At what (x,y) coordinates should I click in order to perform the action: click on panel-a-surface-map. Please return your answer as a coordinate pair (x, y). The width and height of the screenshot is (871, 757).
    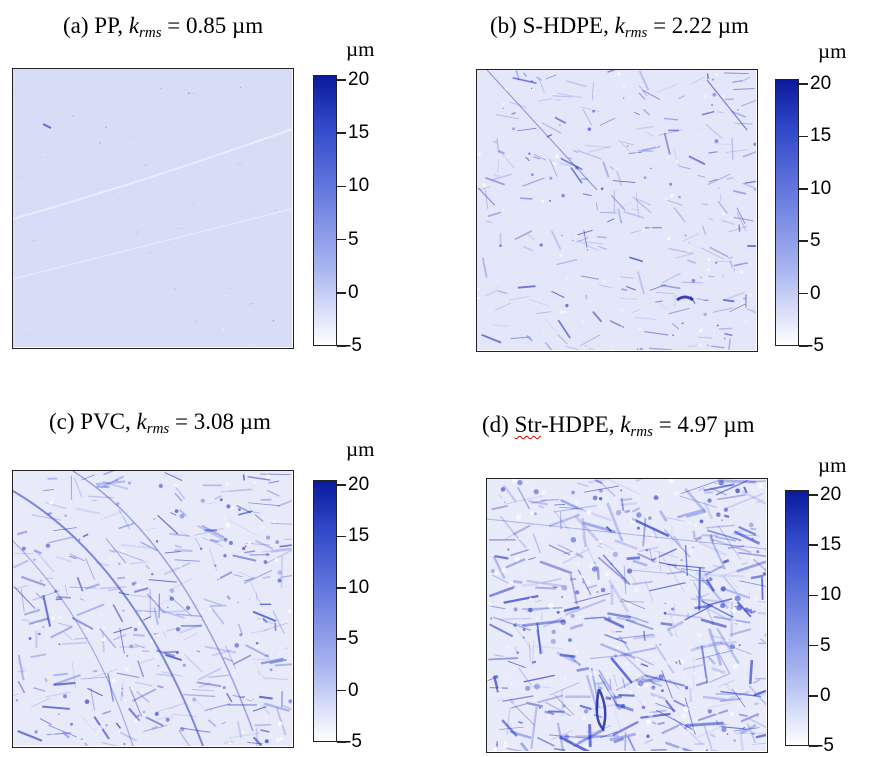
    Looking at the image, I should click on (153, 208).